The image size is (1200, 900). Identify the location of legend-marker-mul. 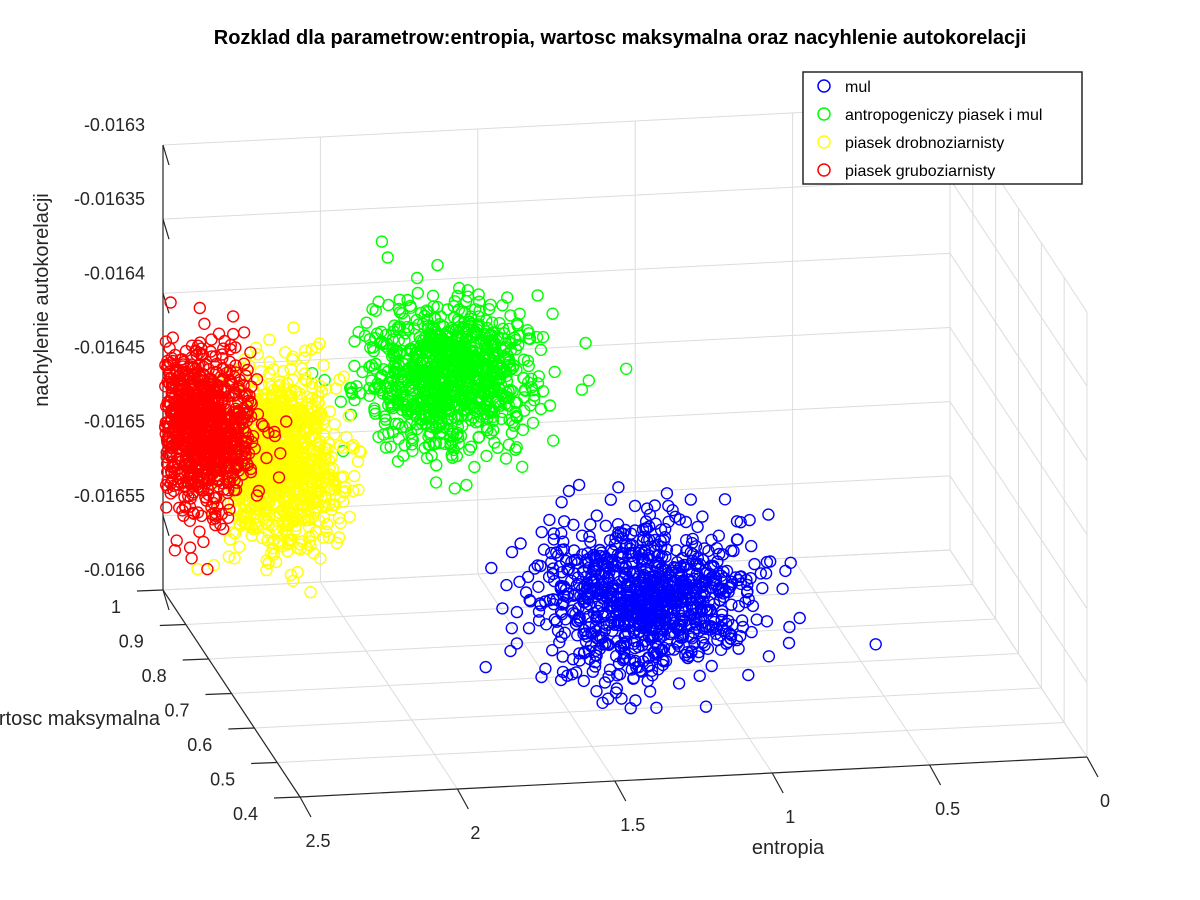
(824, 86).